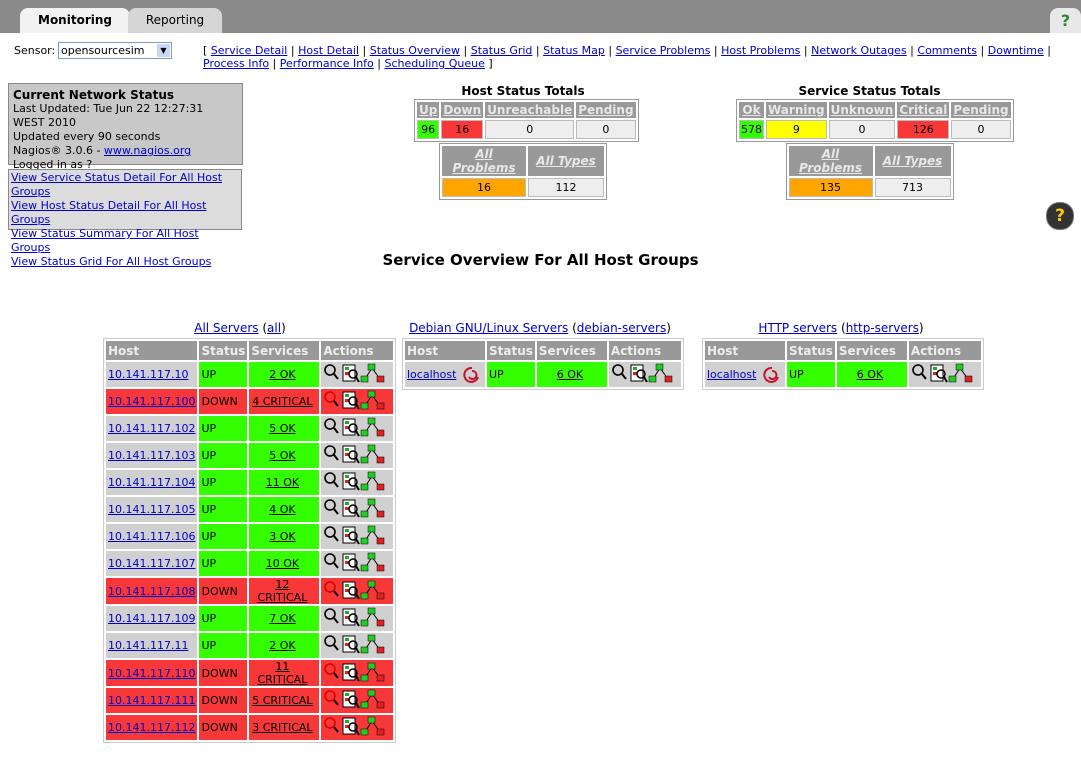 The image size is (1081, 757). I want to click on version: Nagios® 3.0.6 -, so click(57, 150).